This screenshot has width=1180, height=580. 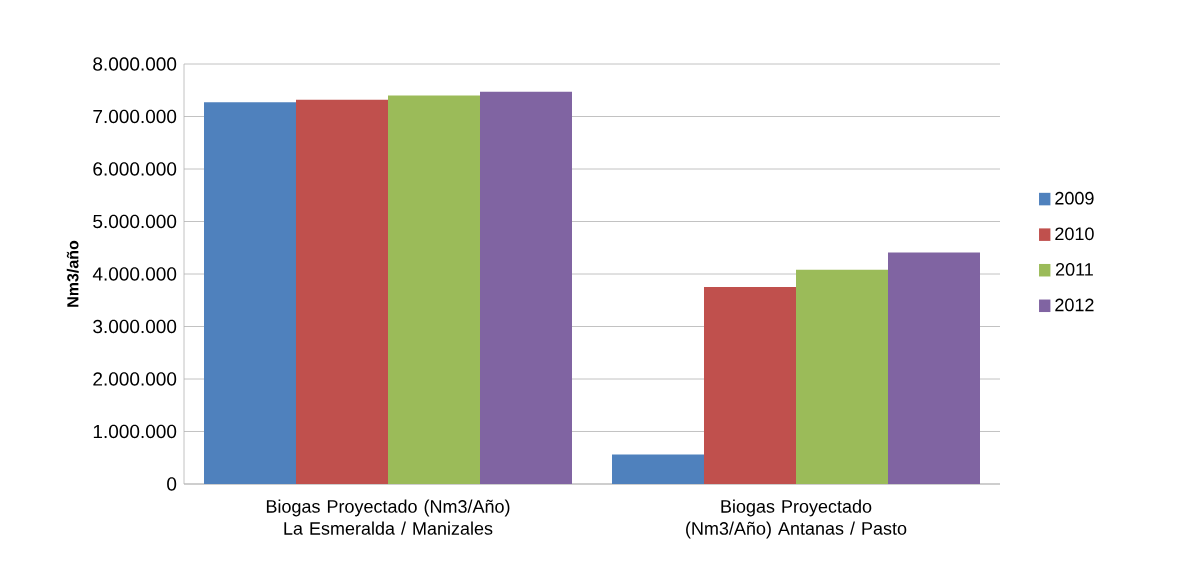 What do you see at coordinates (796, 519) in the screenshot?
I see `x-tick-label: Biogas Proyectado (Nm3/Año) Antanas / Pasto` at bounding box center [796, 519].